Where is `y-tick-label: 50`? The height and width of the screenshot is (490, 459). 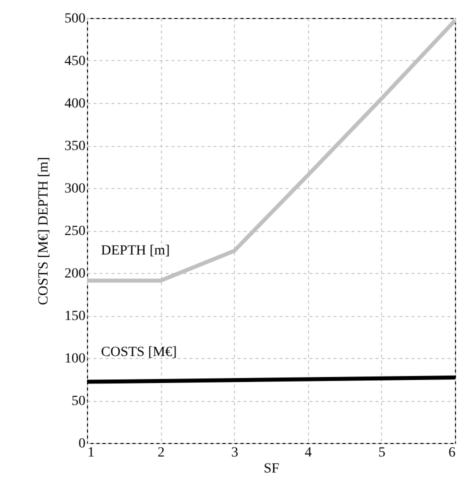 y-tick-label: 50 is located at coordinates (79, 401).